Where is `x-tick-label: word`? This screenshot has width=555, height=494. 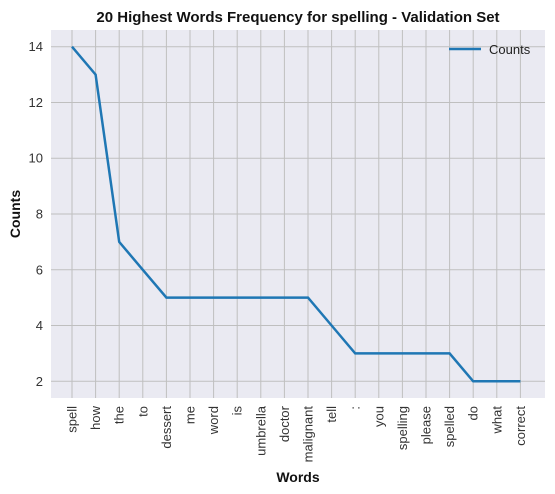 x-tick-label: word is located at coordinates (213, 420).